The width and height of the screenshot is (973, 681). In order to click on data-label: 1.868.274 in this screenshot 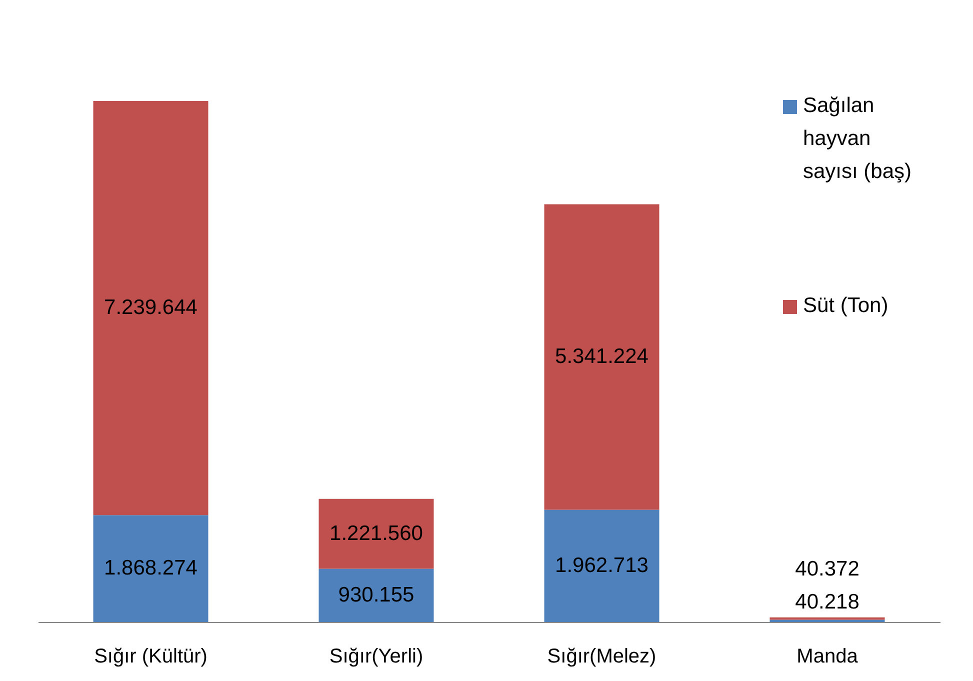, I will do `click(151, 568)`.